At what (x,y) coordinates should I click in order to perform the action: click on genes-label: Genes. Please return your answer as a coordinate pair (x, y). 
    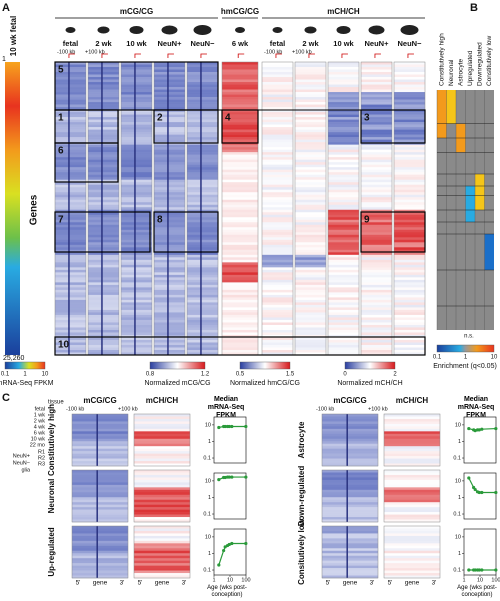
    Looking at the image, I should click on (34, 209).